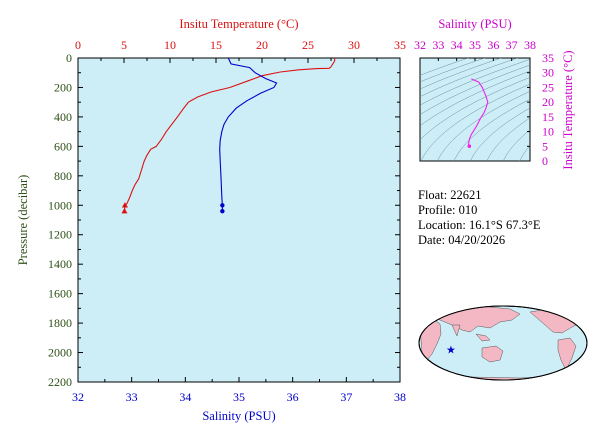 This screenshot has width=595, height=439. Describe the element at coordinates (545, 161) in the screenshot. I see `ts-temperature-tick-label: 0` at that location.